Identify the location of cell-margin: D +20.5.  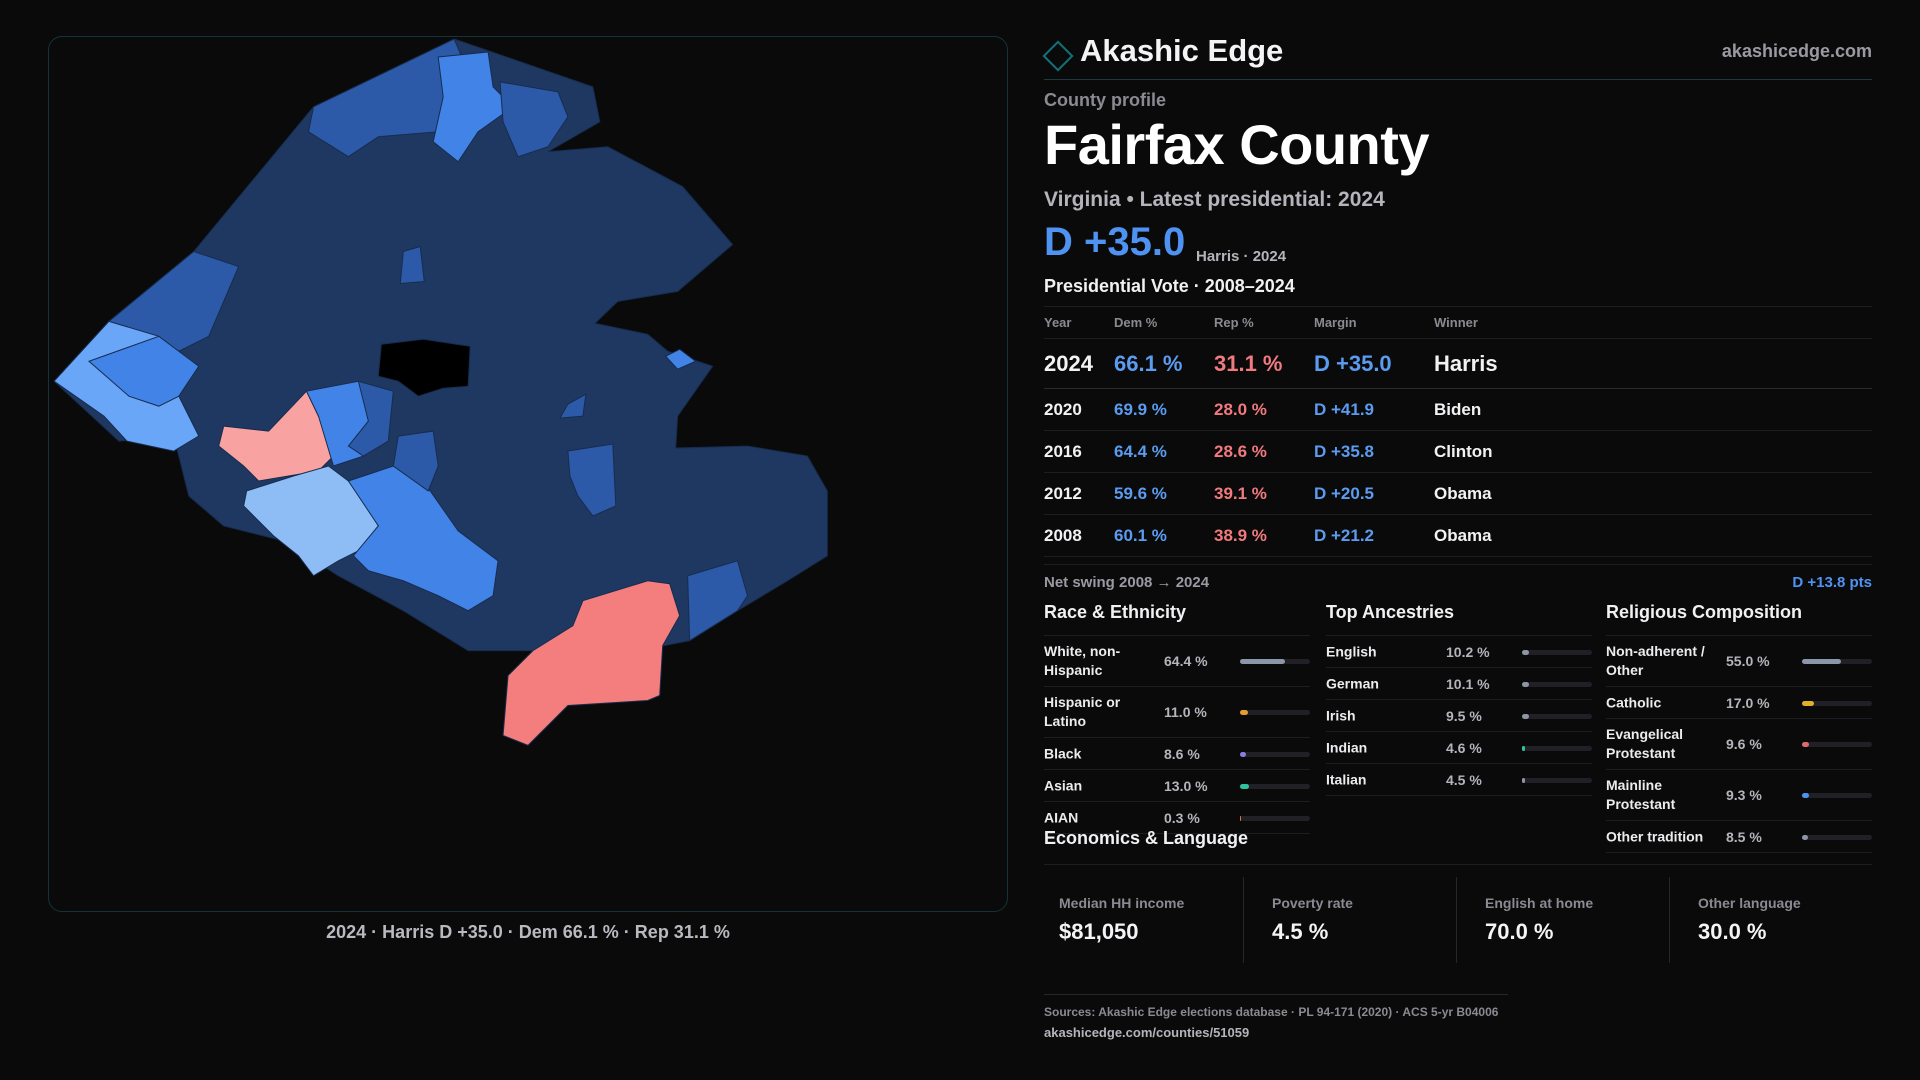
(1344, 493).